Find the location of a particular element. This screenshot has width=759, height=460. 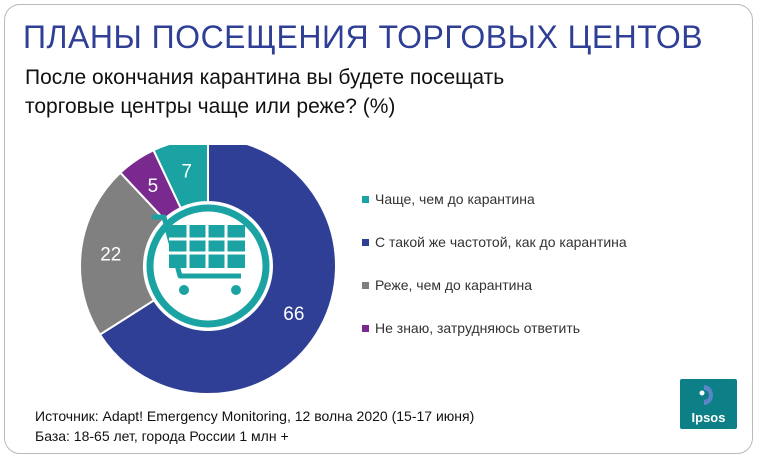

page-title: ПЛАНЫ ПОСЕЩЕНИЯ ТОРГОВЫХ ЦЕНТОВ is located at coordinates (363, 37).